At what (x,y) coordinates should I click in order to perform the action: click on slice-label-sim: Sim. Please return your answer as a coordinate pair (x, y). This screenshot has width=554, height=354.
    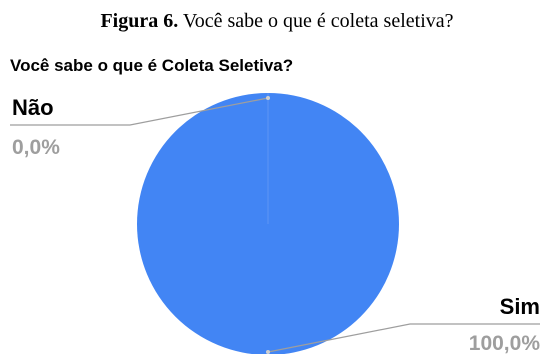
    Looking at the image, I should click on (520, 306).